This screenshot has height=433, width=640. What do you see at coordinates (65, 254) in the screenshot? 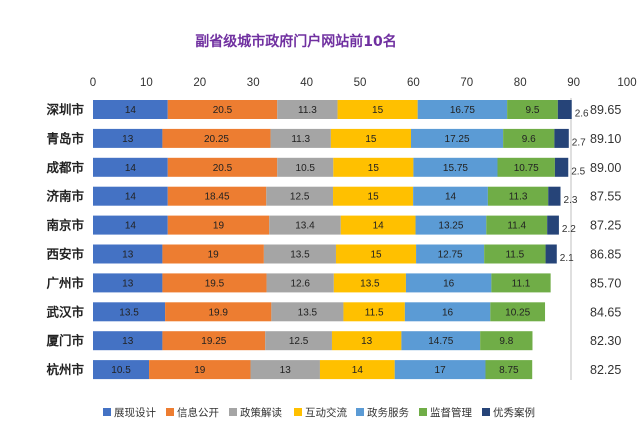
I see `category-label: 西安市` at bounding box center [65, 254].